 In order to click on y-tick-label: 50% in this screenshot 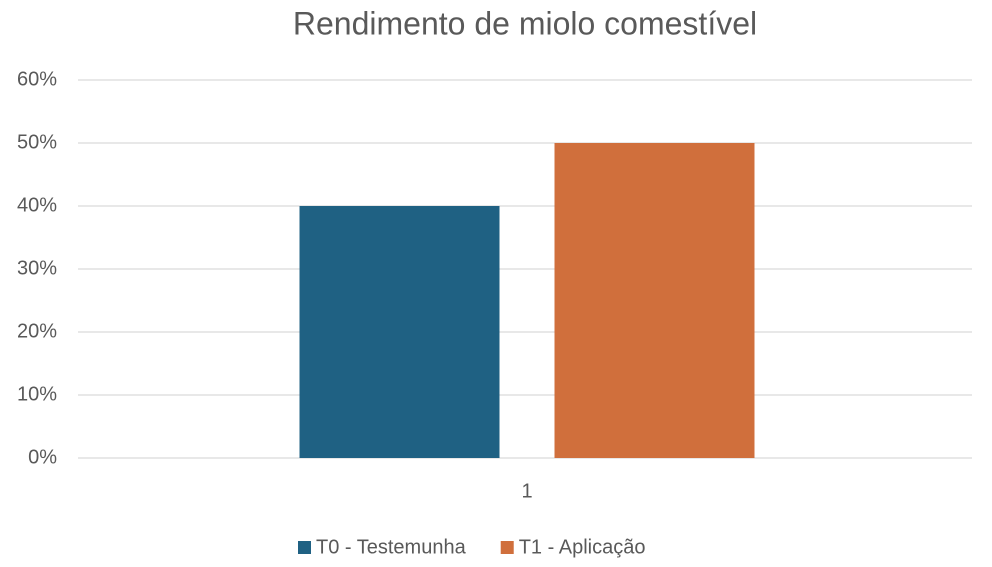, I will do `click(37, 142)`.